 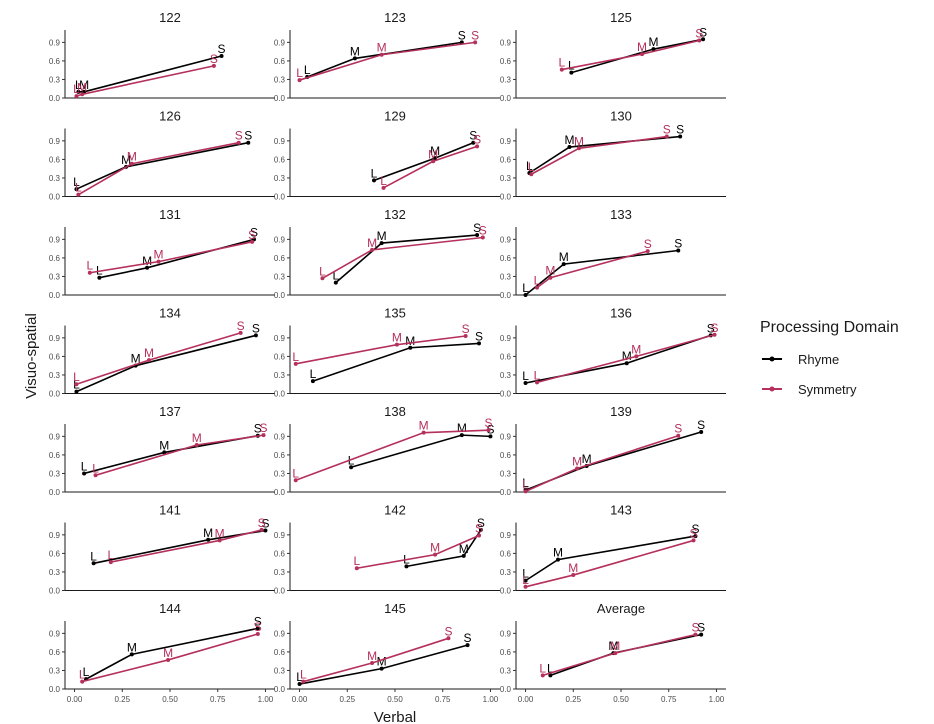 What do you see at coordinates (621, 17) in the screenshot?
I see `panel-title: 125` at bounding box center [621, 17].